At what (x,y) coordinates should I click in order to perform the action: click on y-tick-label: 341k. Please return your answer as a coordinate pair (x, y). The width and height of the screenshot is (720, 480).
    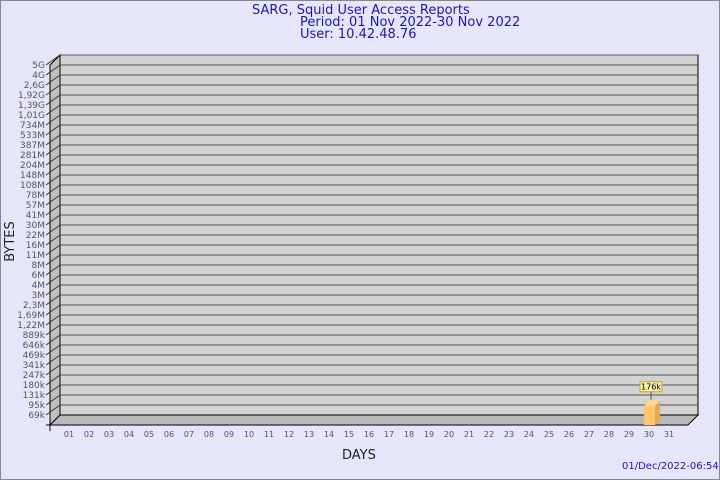
    Looking at the image, I should click on (34, 366).